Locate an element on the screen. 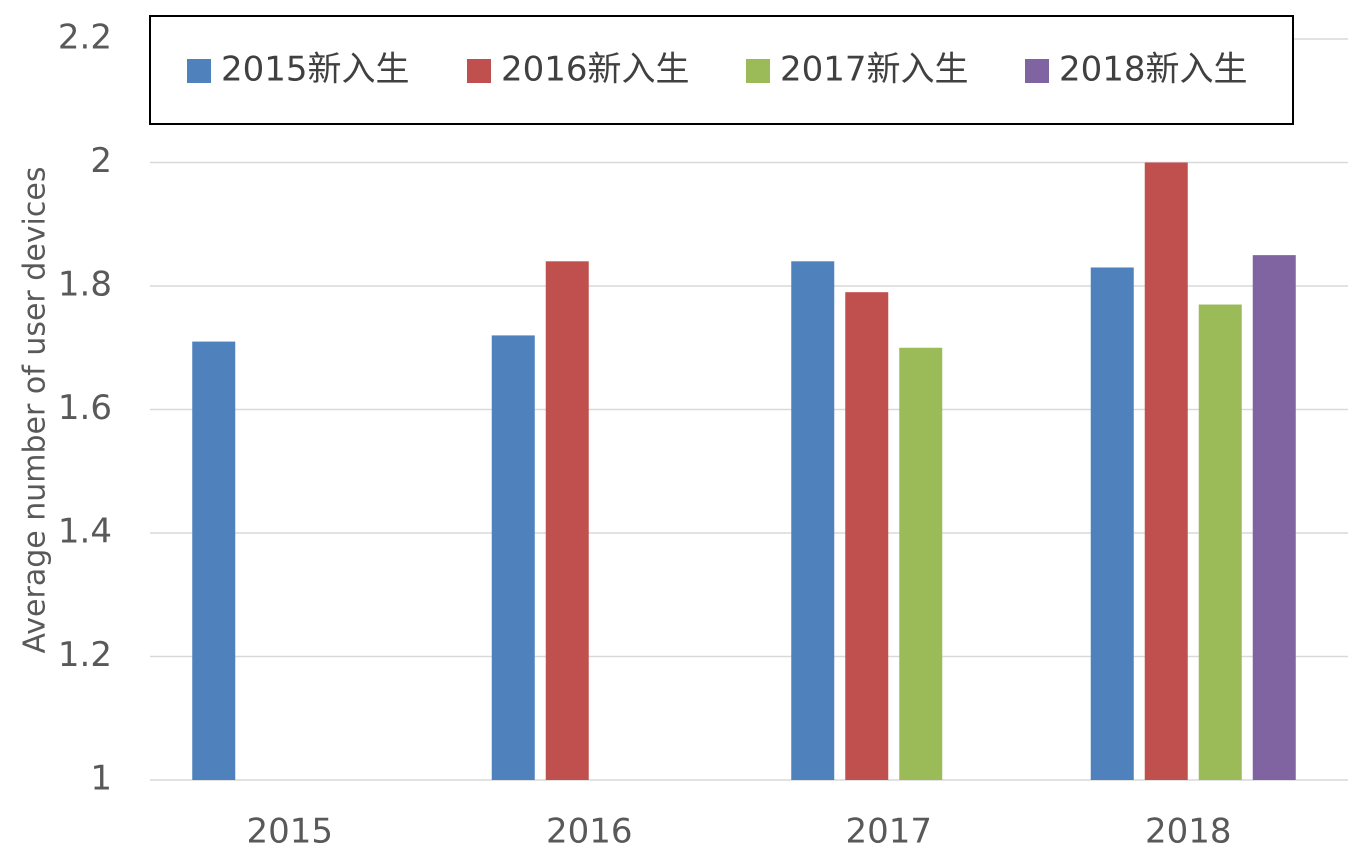  y-tick-label: 1.4 is located at coordinates (85, 532).